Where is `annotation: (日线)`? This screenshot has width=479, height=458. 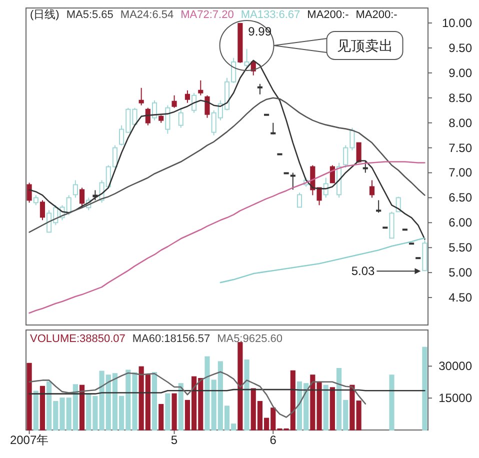
annotation: (日线) is located at coordinates (45, 14).